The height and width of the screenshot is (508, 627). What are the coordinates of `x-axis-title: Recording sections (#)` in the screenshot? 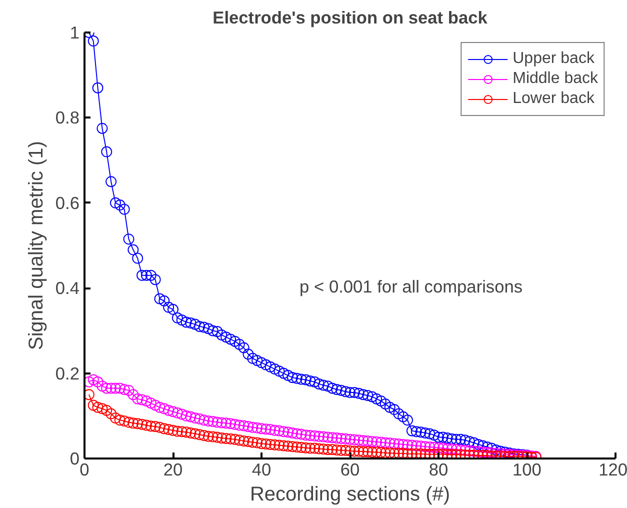 It's located at (350, 495).